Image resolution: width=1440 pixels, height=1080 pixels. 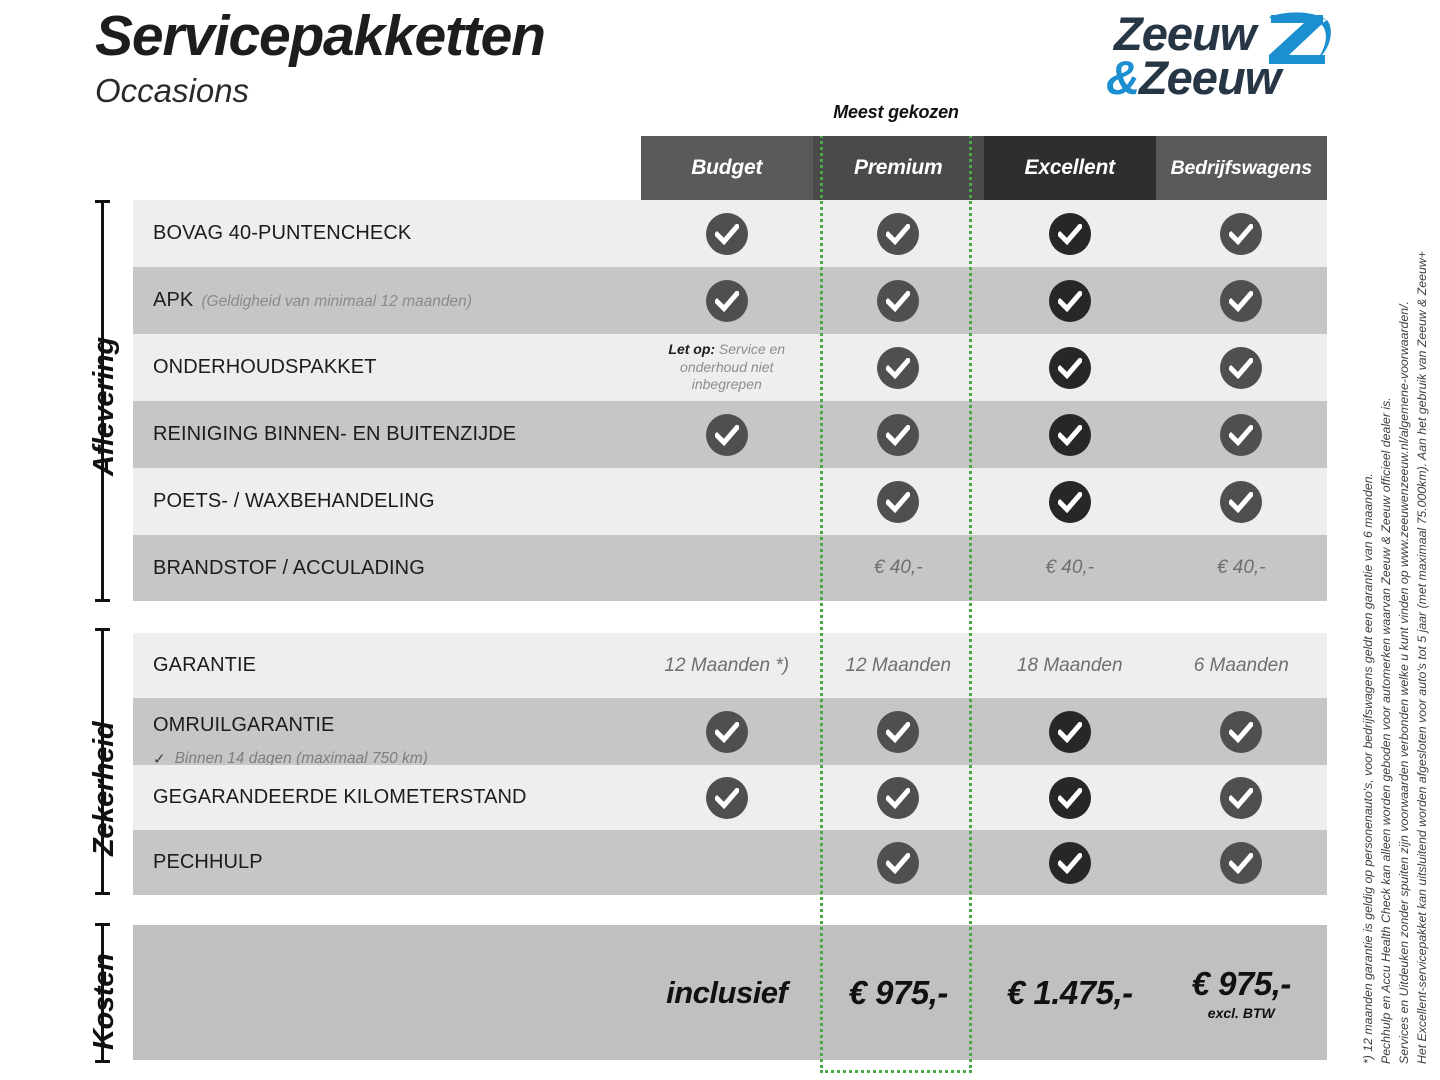 I want to click on row-label: BRANDSTOF / ACCULADING, so click(x=279, y=568).